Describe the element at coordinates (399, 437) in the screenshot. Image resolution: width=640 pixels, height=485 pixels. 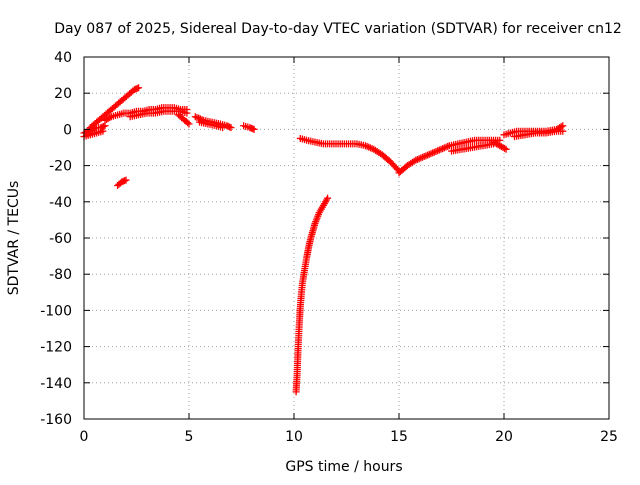
I see `x-tick-label: 15` at that location.